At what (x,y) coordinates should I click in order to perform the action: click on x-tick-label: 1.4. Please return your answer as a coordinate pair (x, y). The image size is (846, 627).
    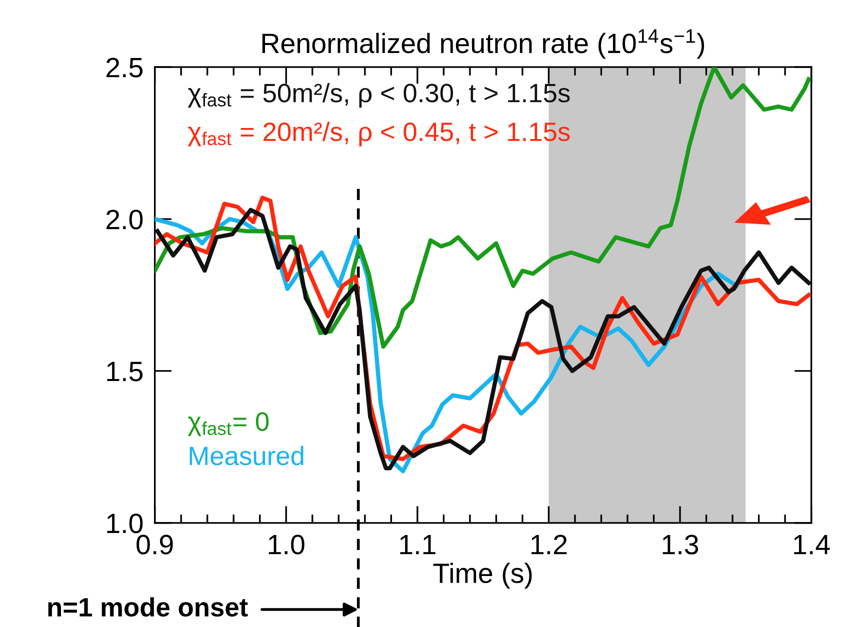
    Looking at the image, I should click on (812, 544).